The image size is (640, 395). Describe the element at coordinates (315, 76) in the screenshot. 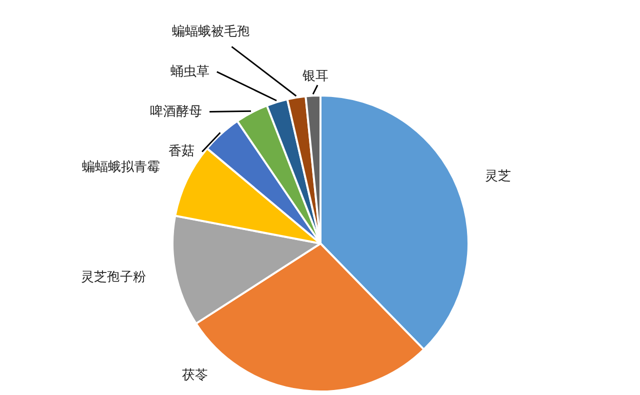

I see `slice-label: 银耳` at that location.